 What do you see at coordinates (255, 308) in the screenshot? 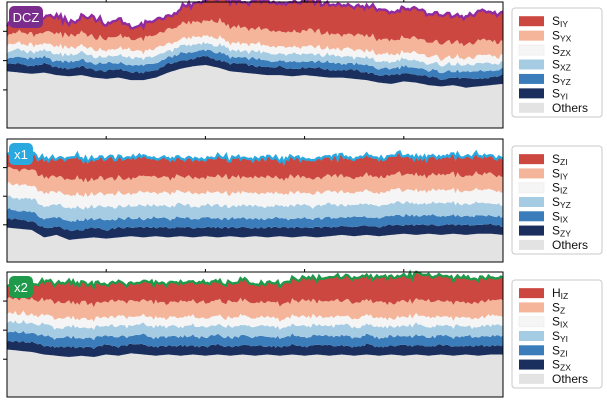
I see `area-s-z` at bounding box center [255, 308].